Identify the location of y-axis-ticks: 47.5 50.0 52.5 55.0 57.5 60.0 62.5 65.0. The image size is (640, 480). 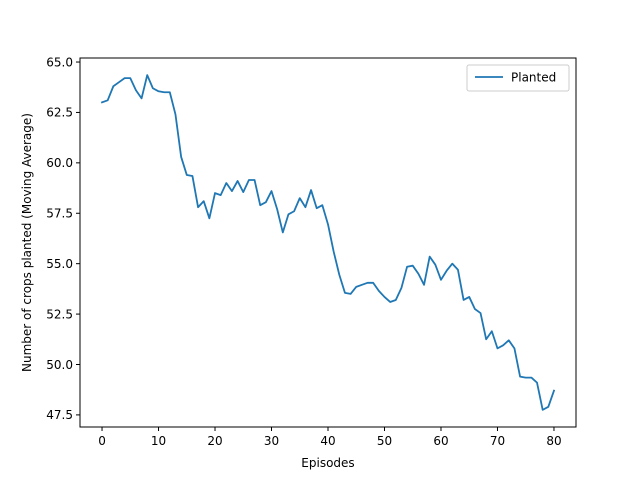
(63, 238).